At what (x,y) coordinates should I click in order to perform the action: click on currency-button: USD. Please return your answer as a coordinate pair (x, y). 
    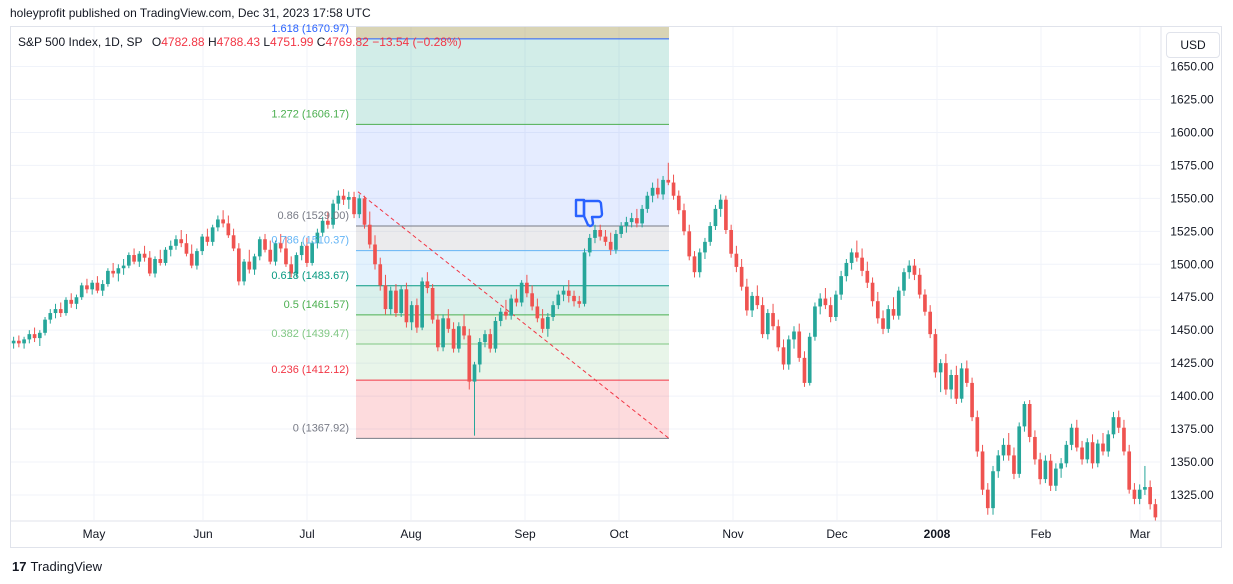
    Looking at the image, I should click on (1193, 45).